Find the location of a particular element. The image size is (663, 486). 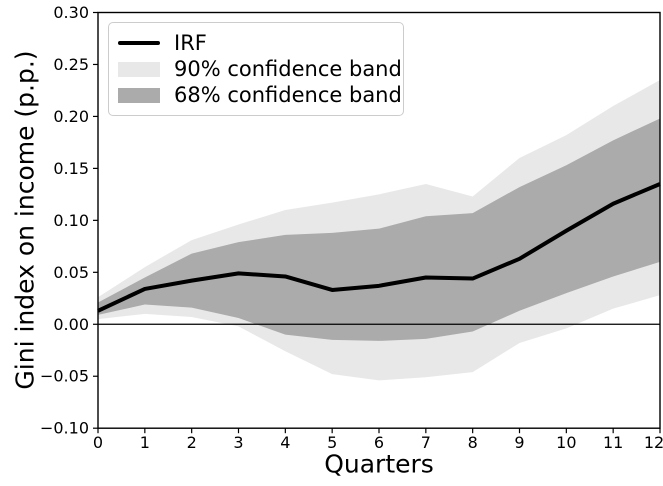

x-tick-label: 11 is located at coordinates (613, 442).